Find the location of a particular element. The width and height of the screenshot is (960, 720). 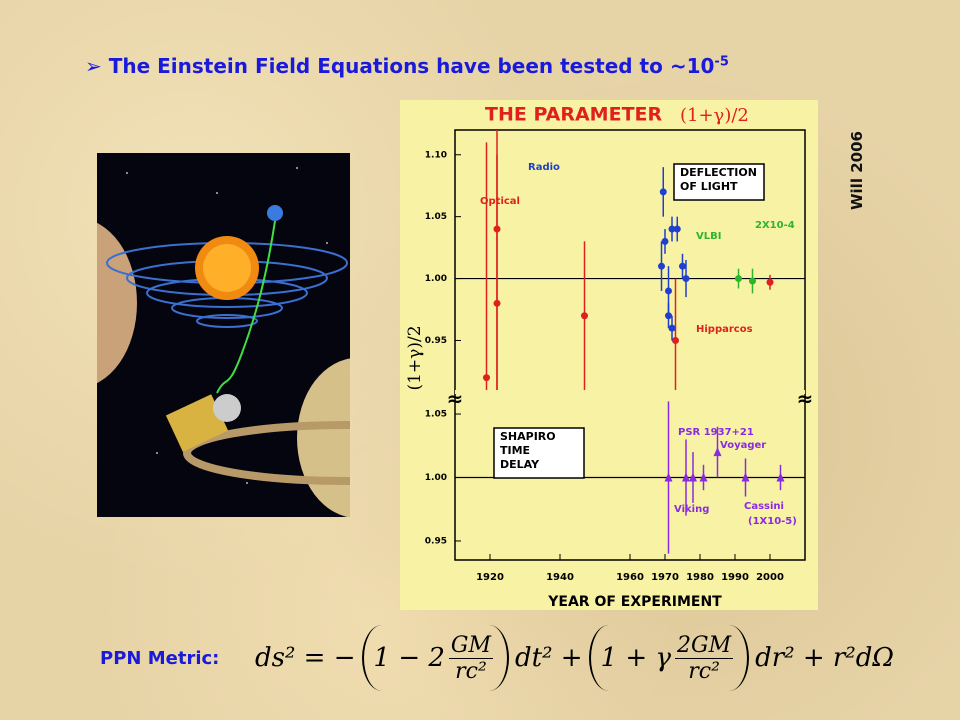

x-tick-label: 1990 is located at coordinates (735, 577).